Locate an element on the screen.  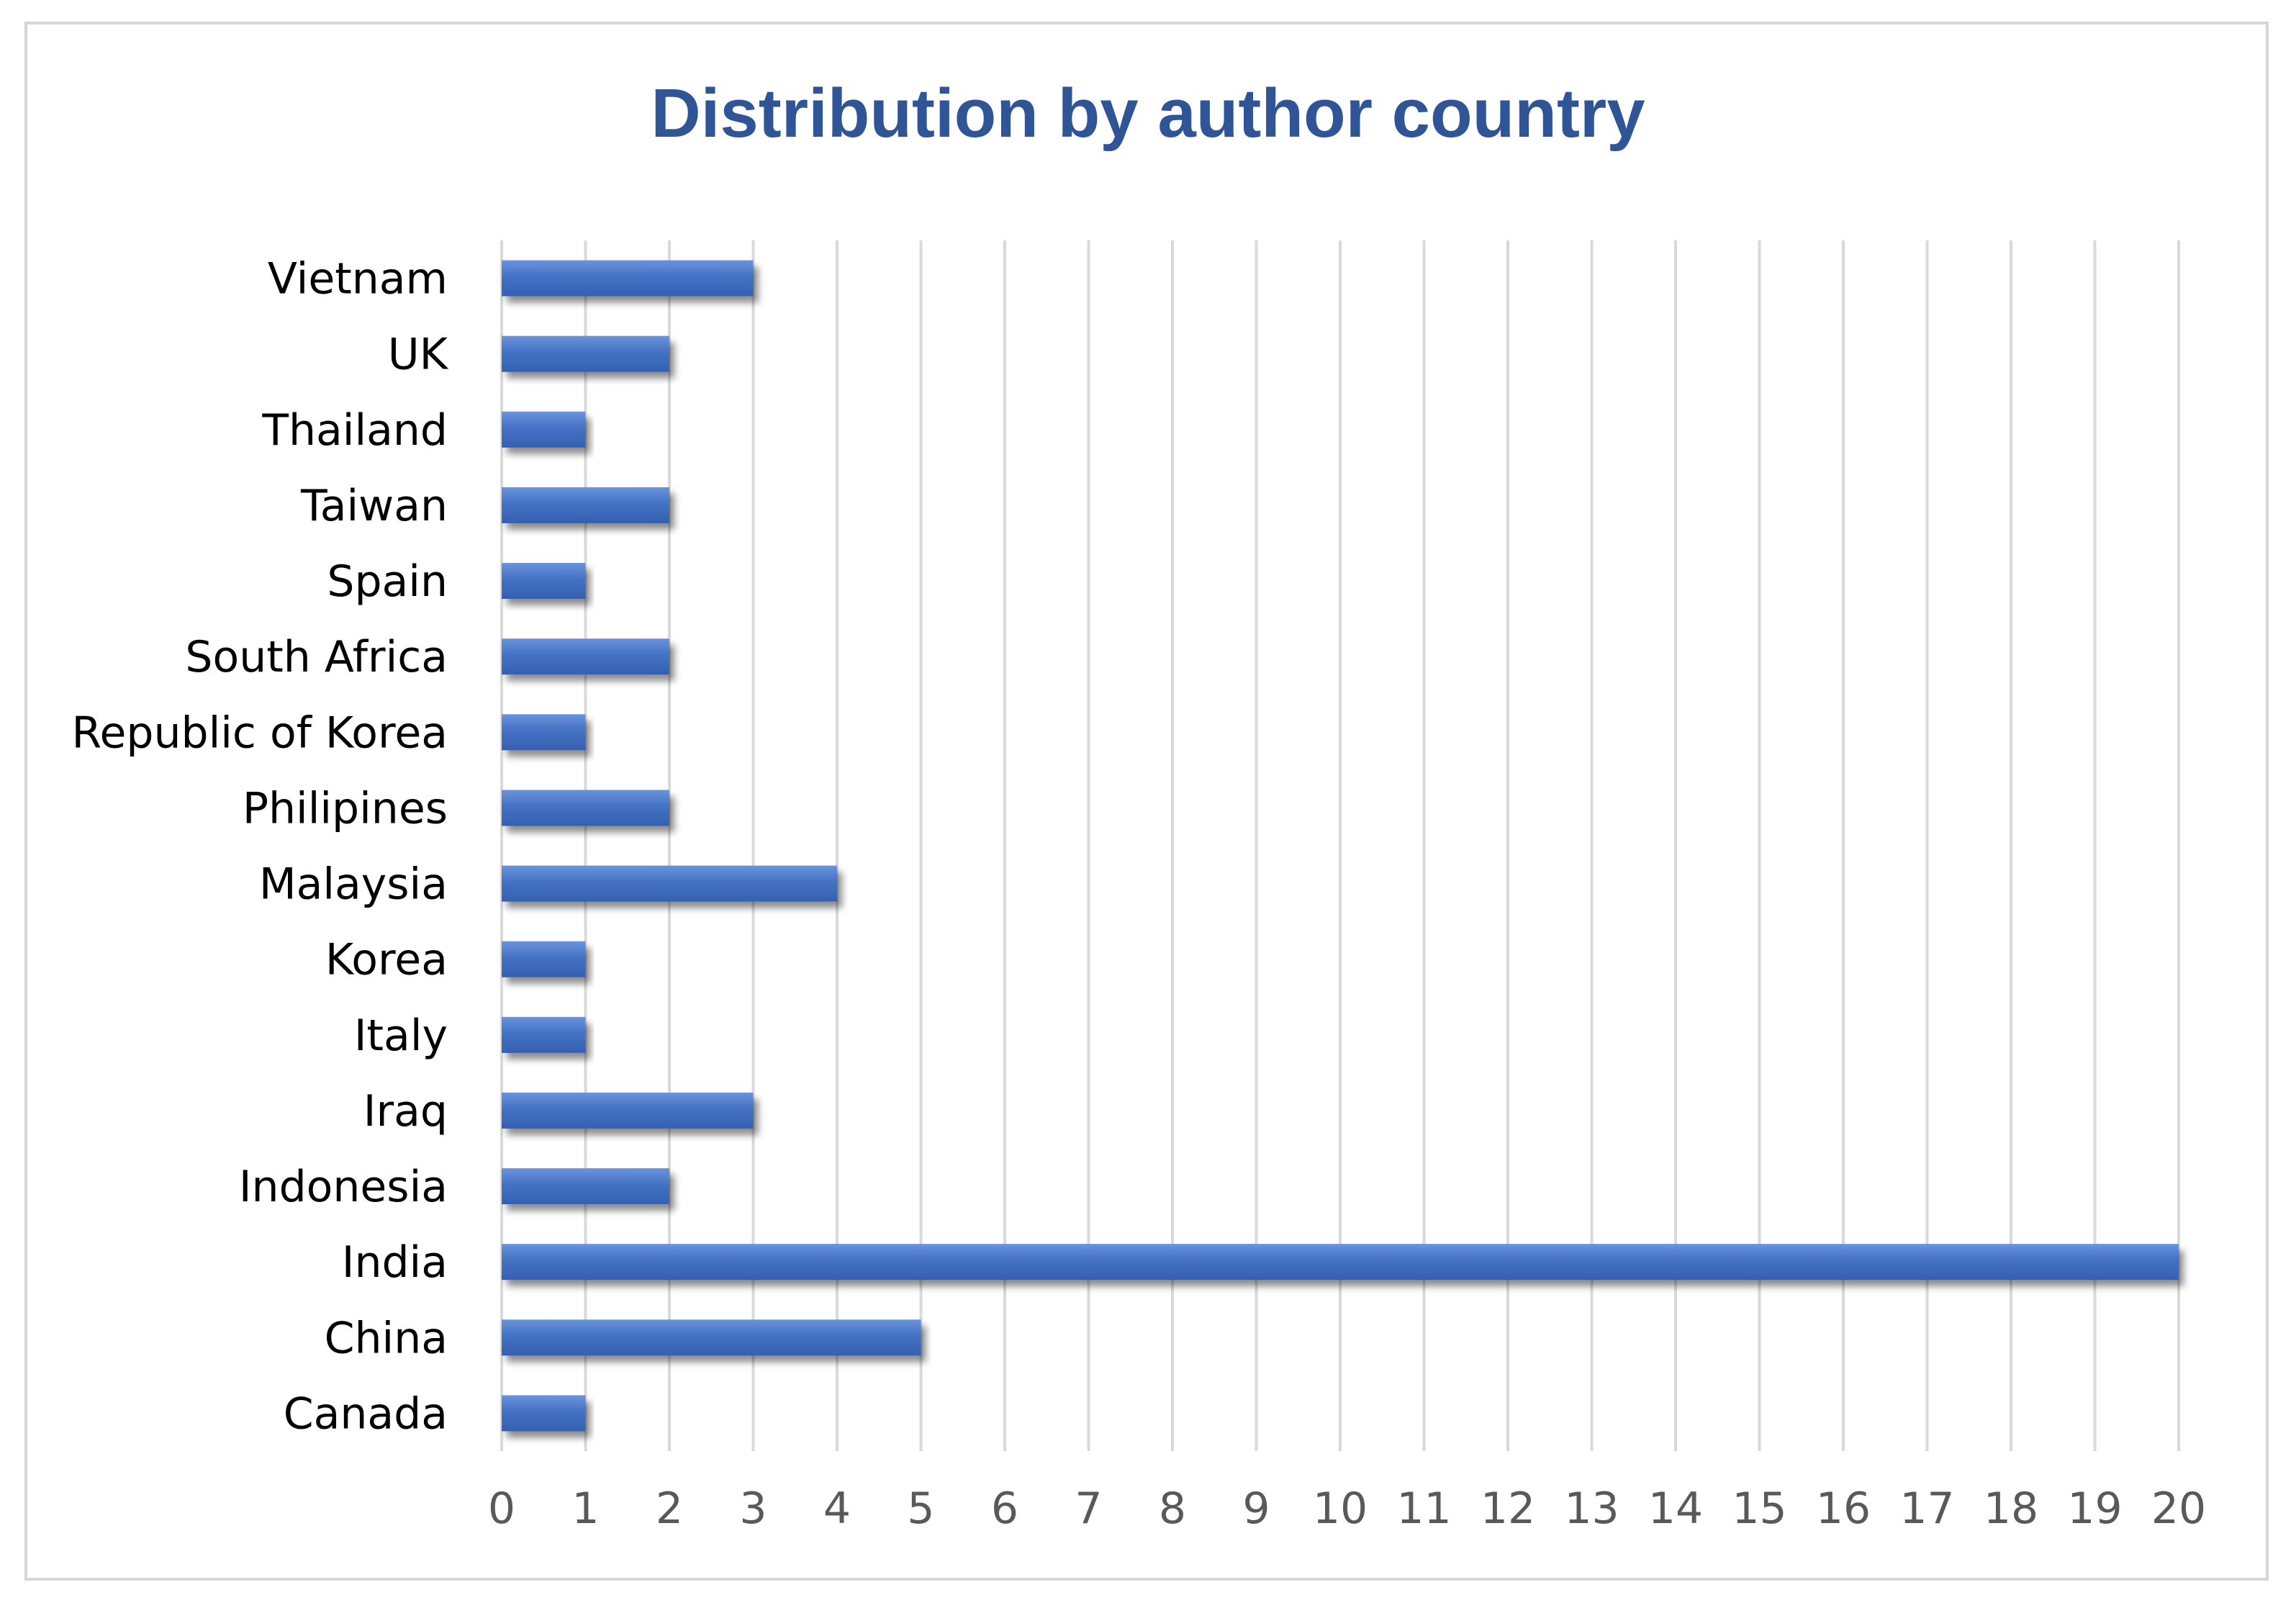
category-label: Thailand is located at coordinates (354, 430).